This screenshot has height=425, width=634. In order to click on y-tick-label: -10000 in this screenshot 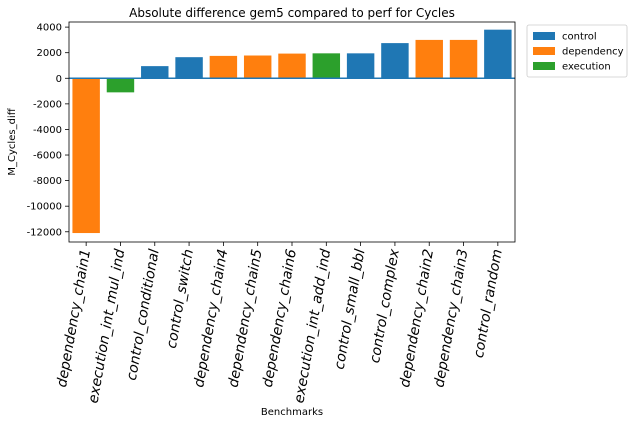, I will do `click(44, 207)`.